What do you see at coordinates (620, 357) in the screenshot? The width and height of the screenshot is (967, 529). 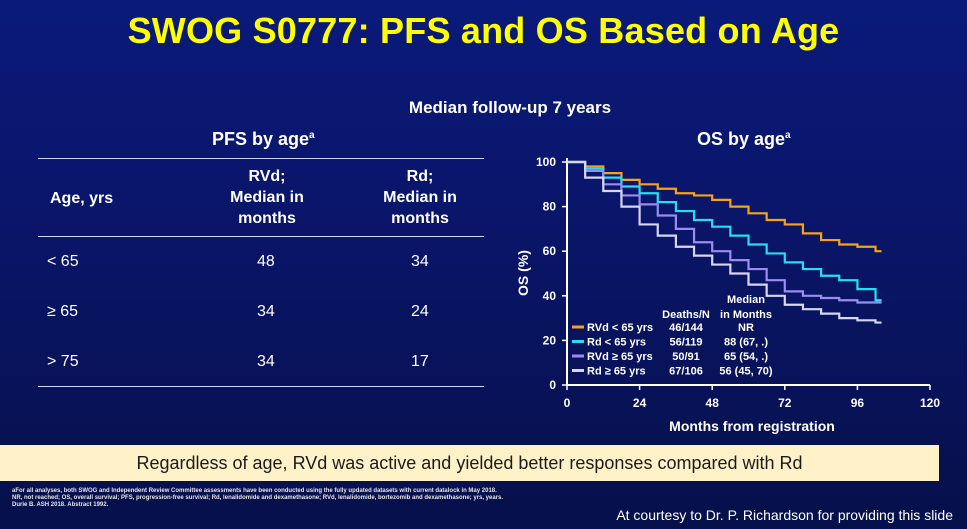 I see `legend-series-name: RVd ≥ 65 yrs` at bounding box center [620, 357].